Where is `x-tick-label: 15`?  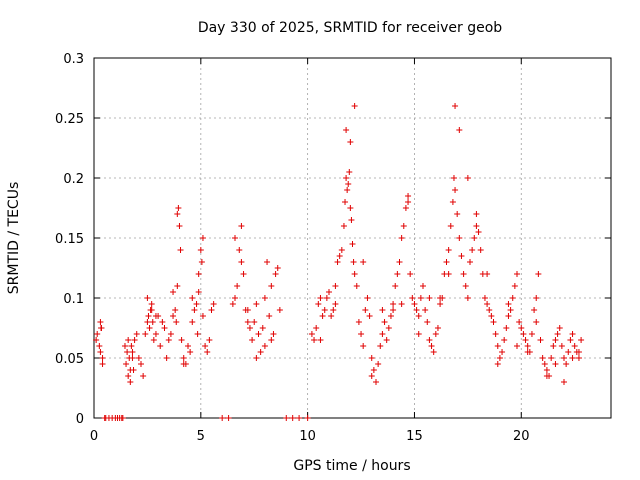 x-tick-label: 15 is located at coordinates (414, 436).